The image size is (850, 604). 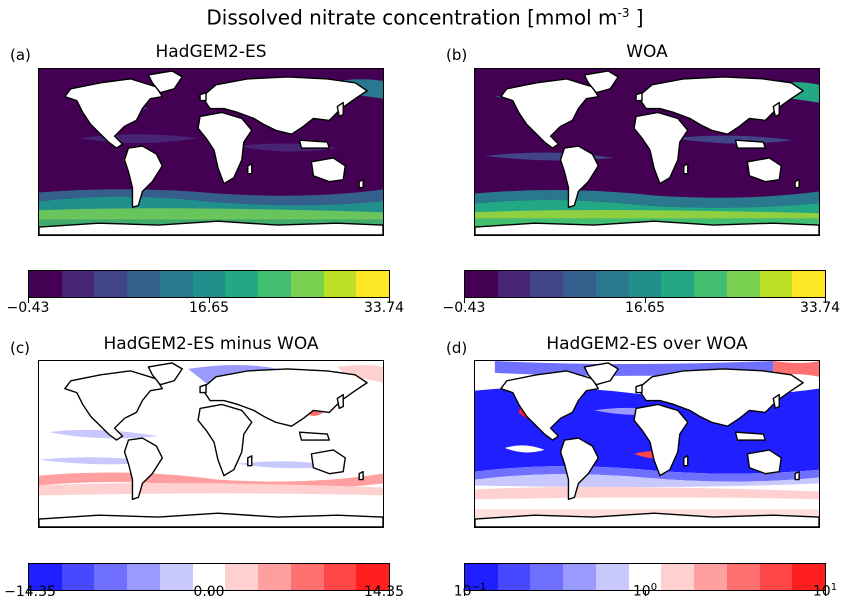 I want to click on panel-c-letter: (c), so click(x=20, y=348).